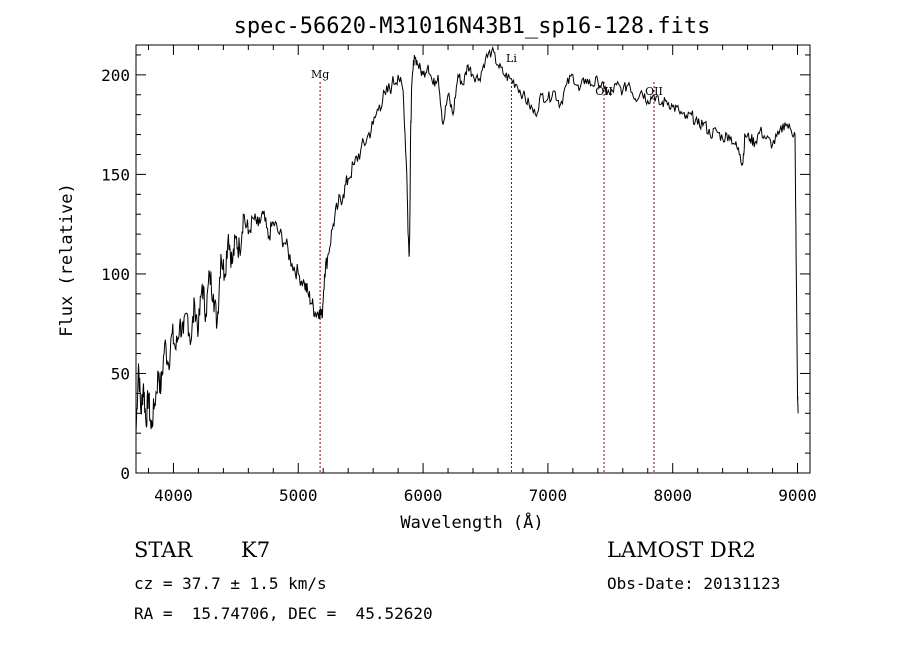 This screenshot has height=649, width=900. Describe the element at coordinates (173, 495) in the screenshot. I see `x-tick-label: 4000` at that location.